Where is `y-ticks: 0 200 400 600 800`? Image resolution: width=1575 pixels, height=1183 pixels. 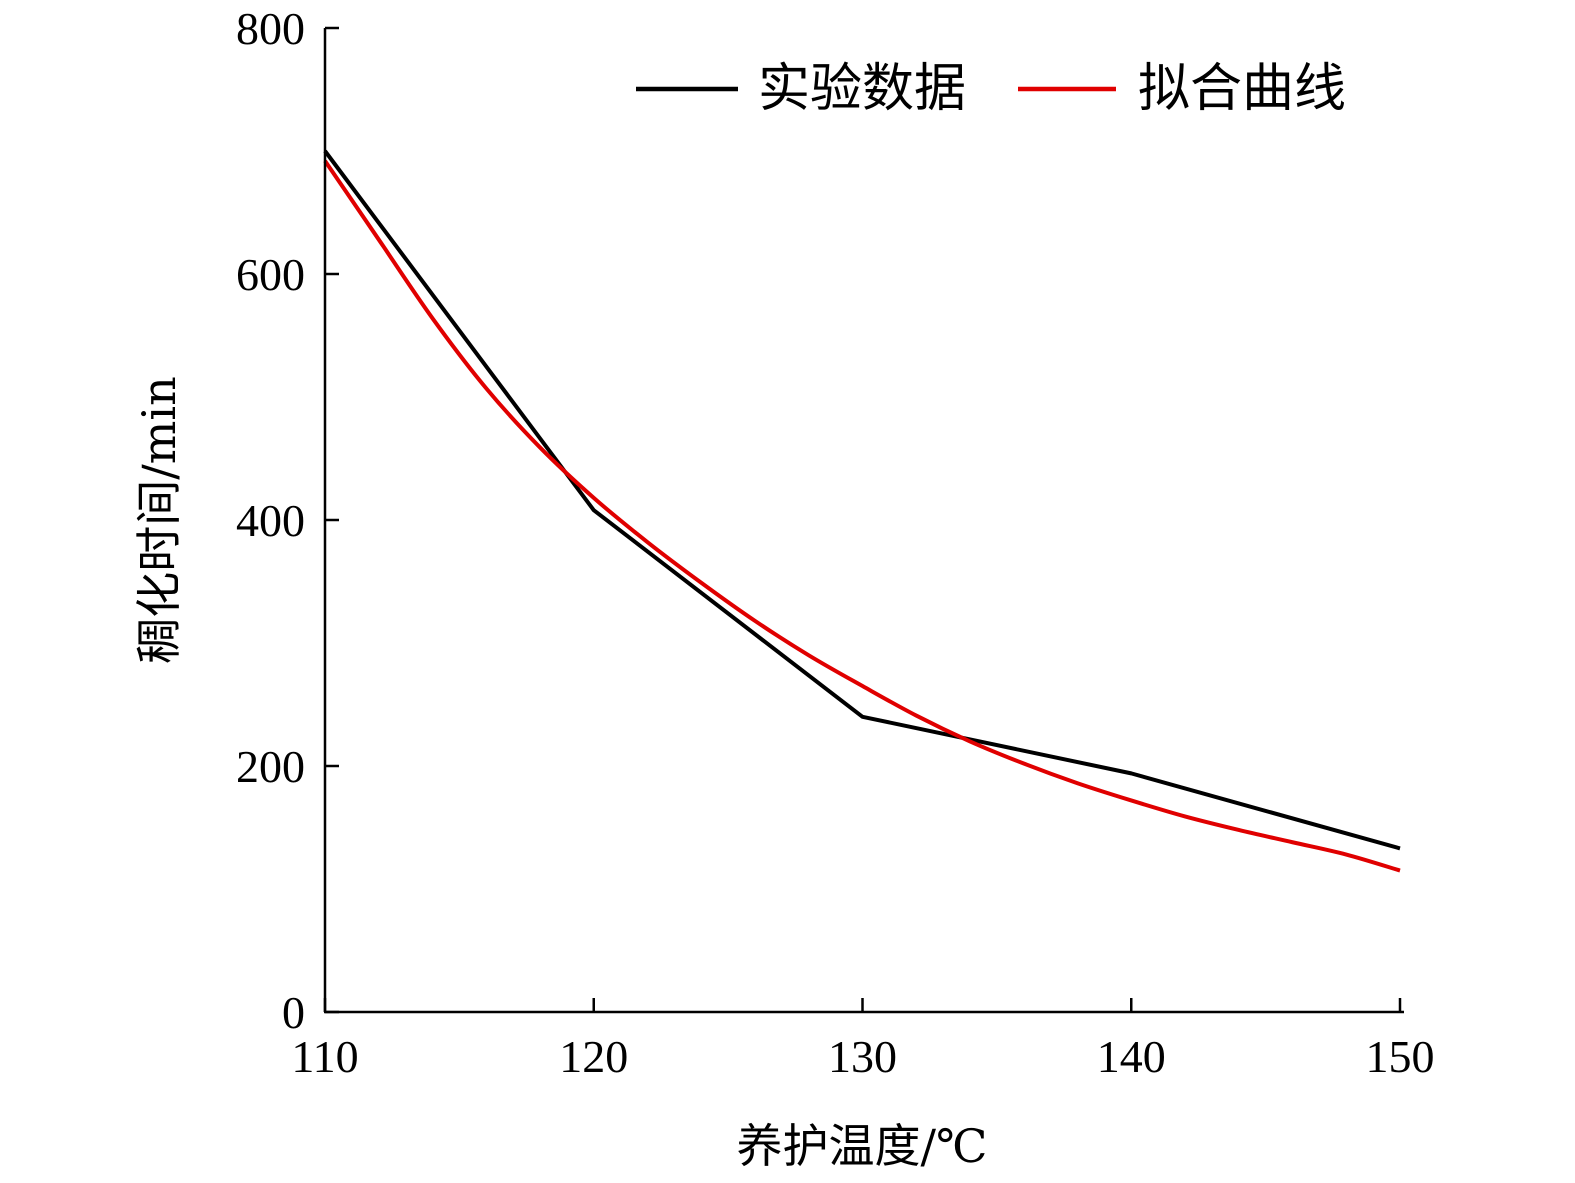
y-ticks: 0 200 400 600 800 is located at coordinates (287, 520).